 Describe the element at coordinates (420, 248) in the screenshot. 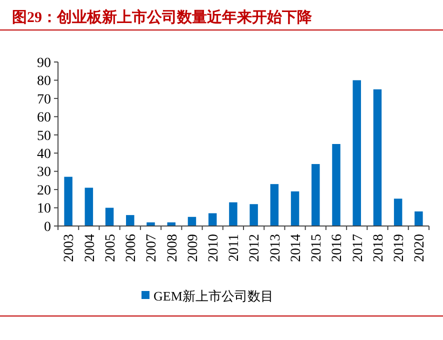

I see `x-tick-label: 2020` at that location.